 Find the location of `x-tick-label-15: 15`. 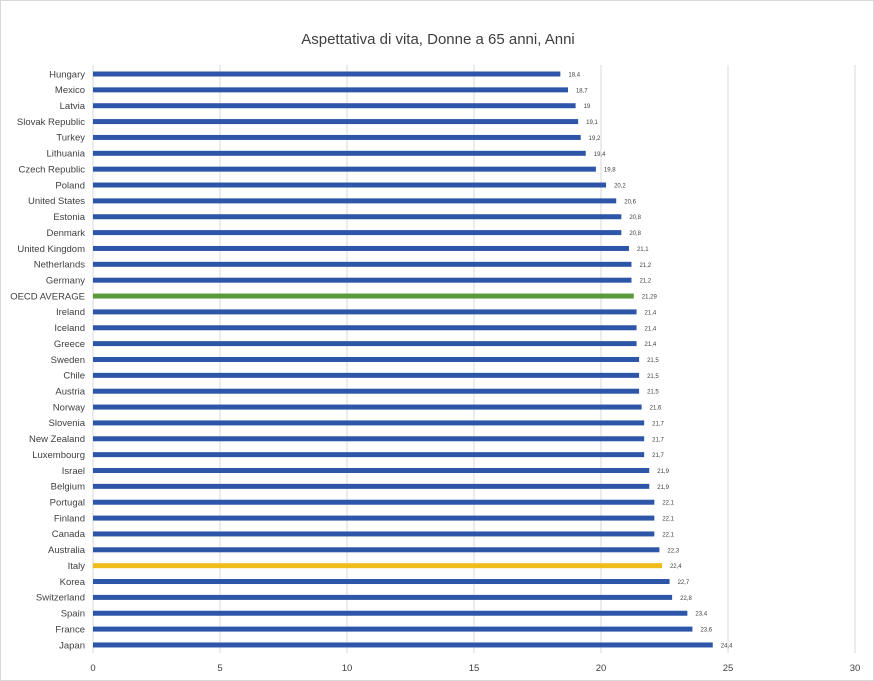

x-tick-label-15: 15 is located at coordinates (474, 668).